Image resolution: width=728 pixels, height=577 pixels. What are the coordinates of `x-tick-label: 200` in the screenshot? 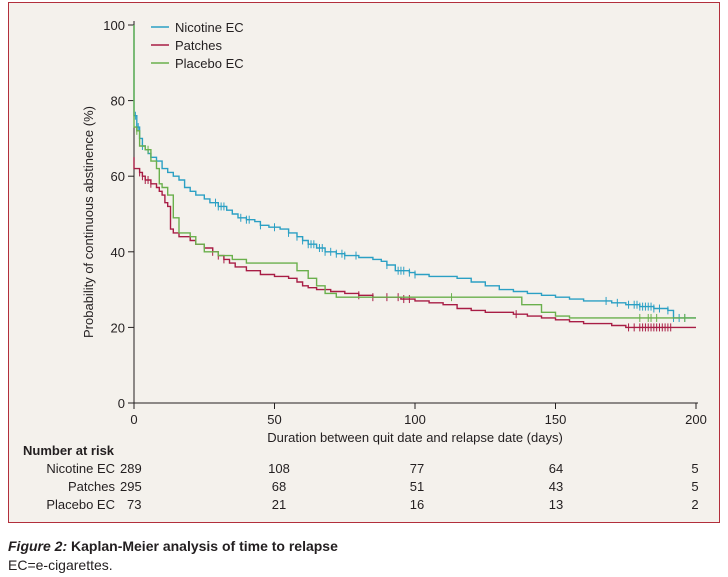 It's located at (696, 419).